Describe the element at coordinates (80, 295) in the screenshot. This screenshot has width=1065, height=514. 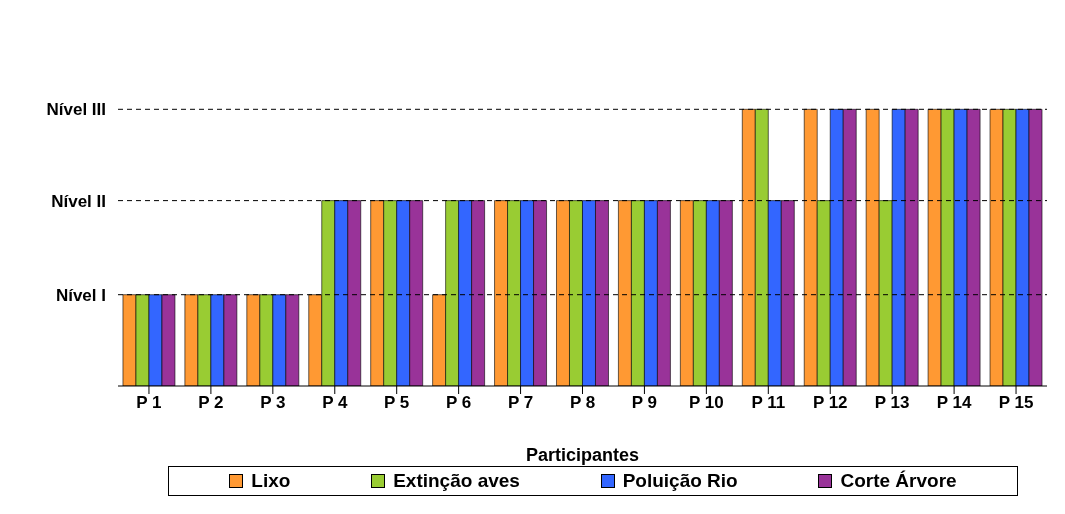
I see `ref-line-label: Nível I` at that location.